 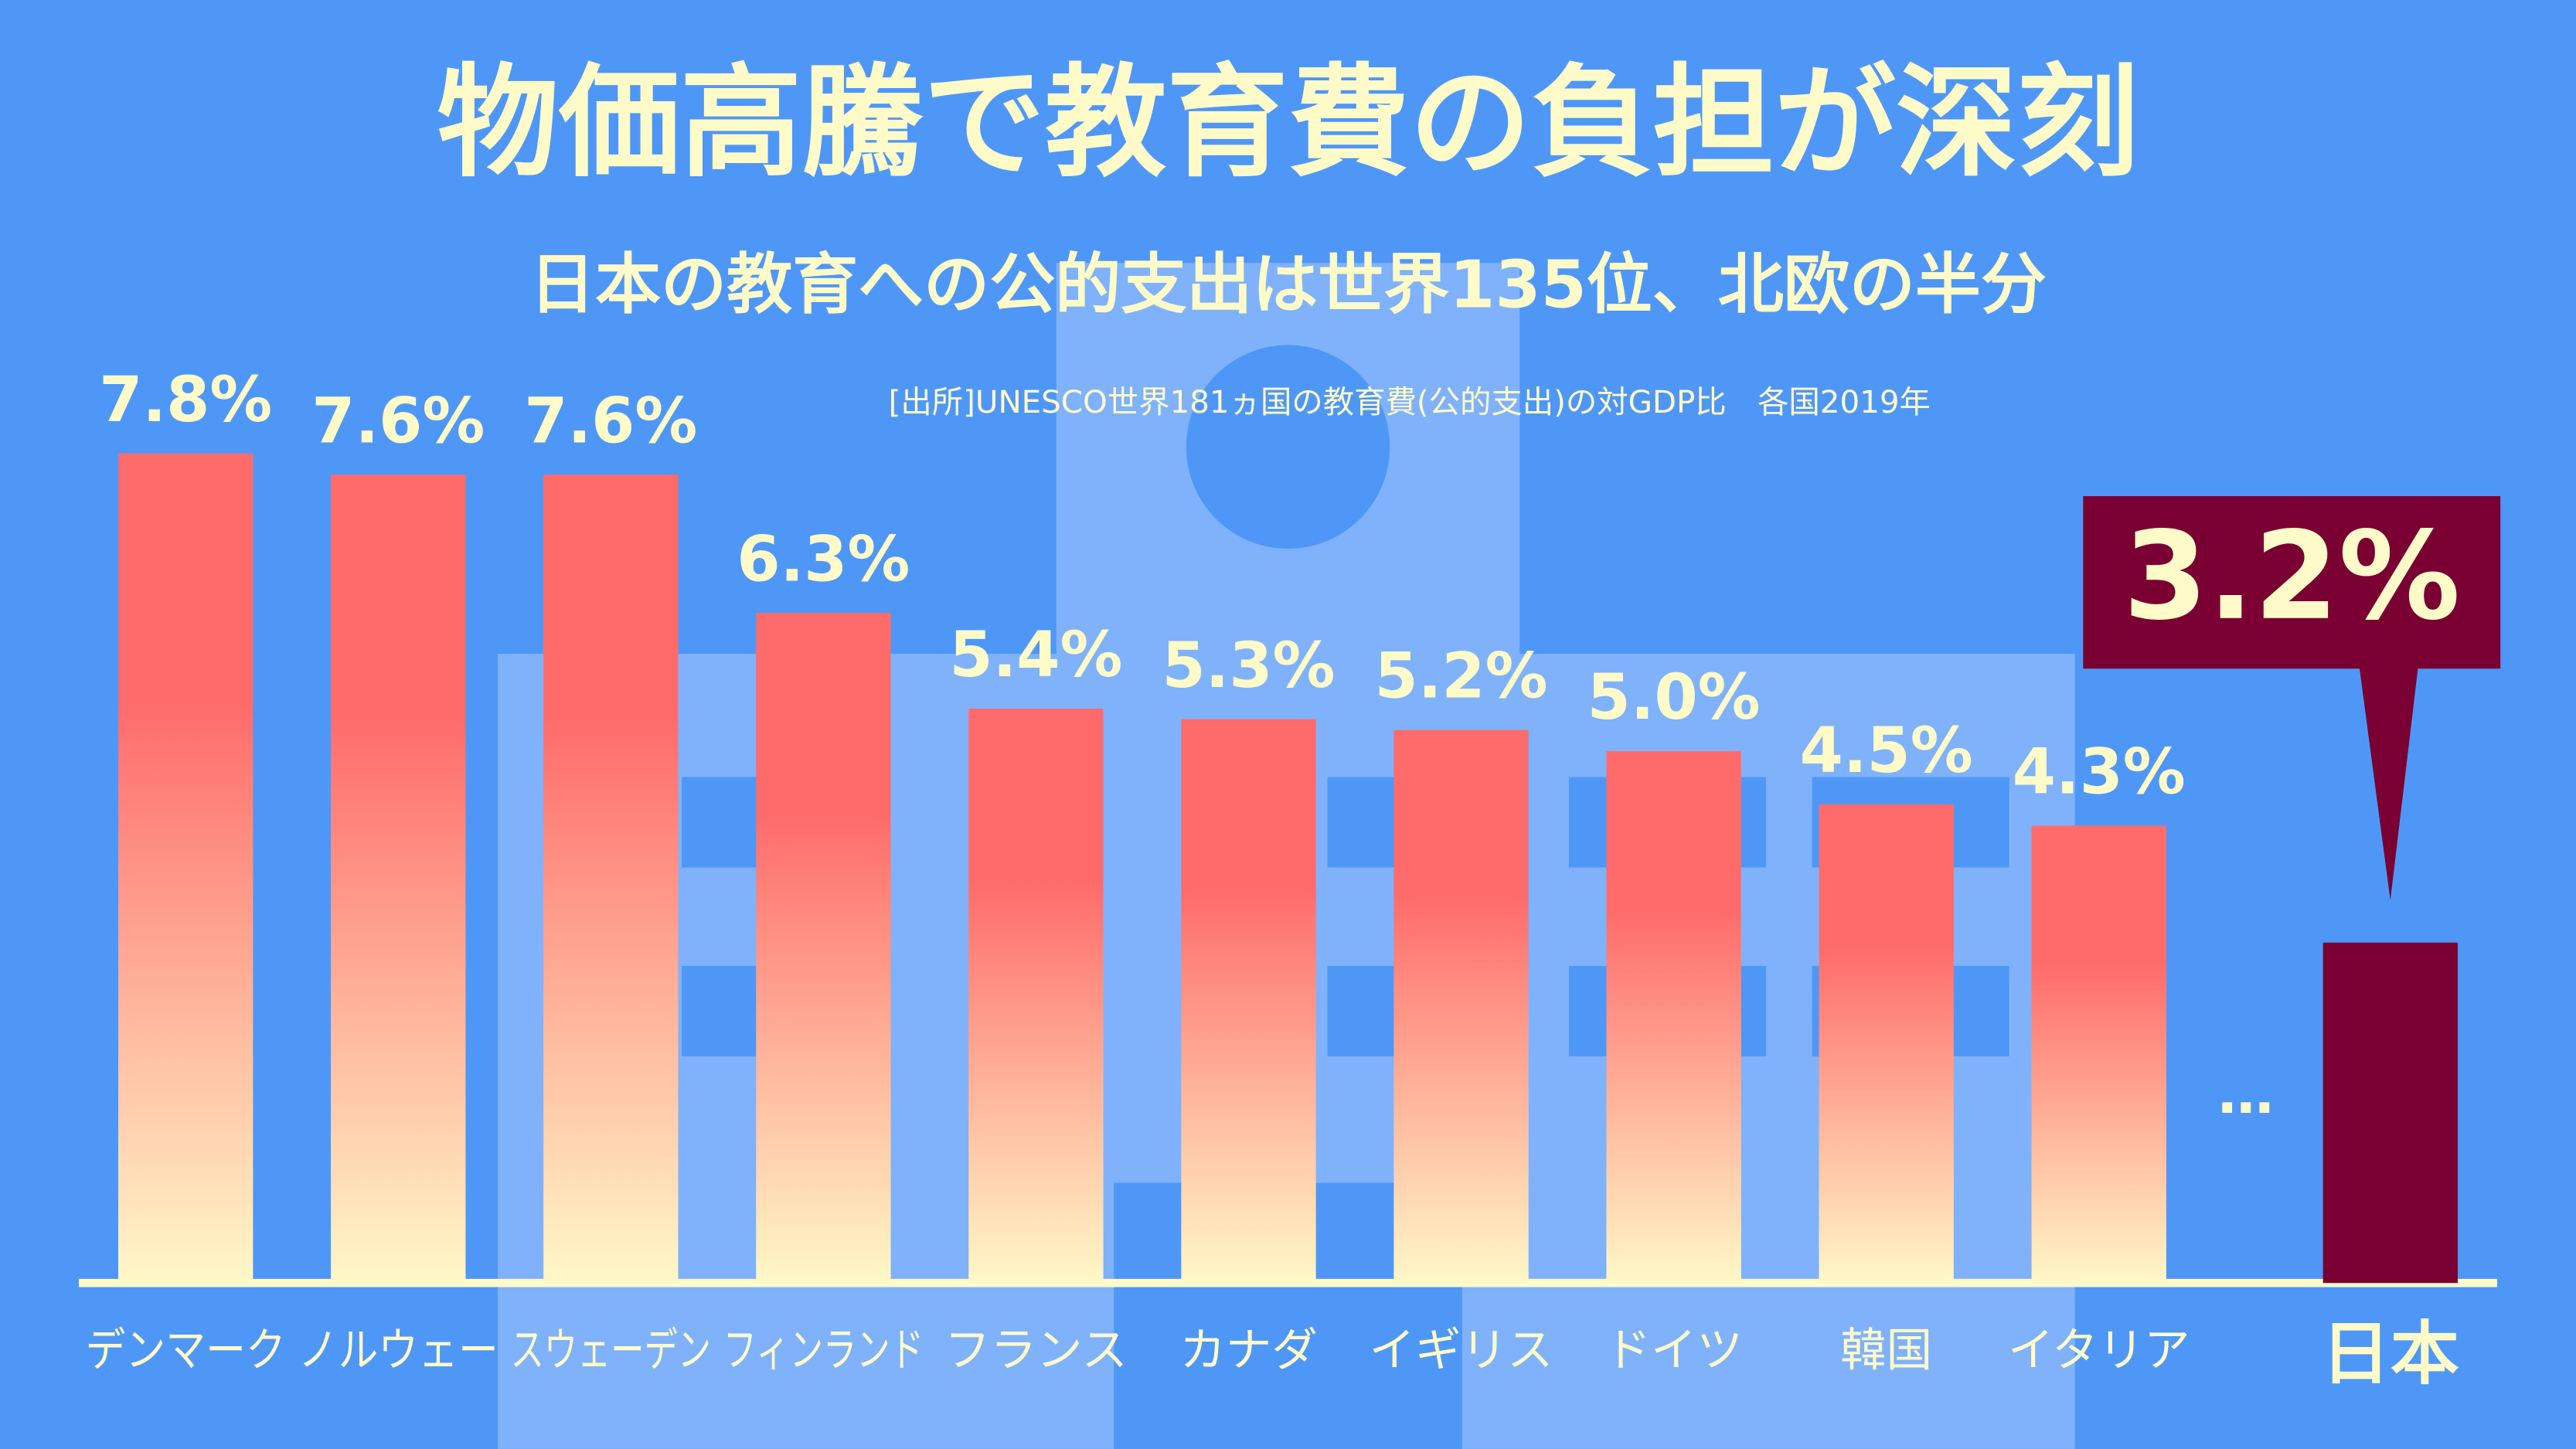 What do you see at coordinates (1036, 1352) in the screenshot?
I see `category-label: フランス` at bounding box center [1036, 1352].